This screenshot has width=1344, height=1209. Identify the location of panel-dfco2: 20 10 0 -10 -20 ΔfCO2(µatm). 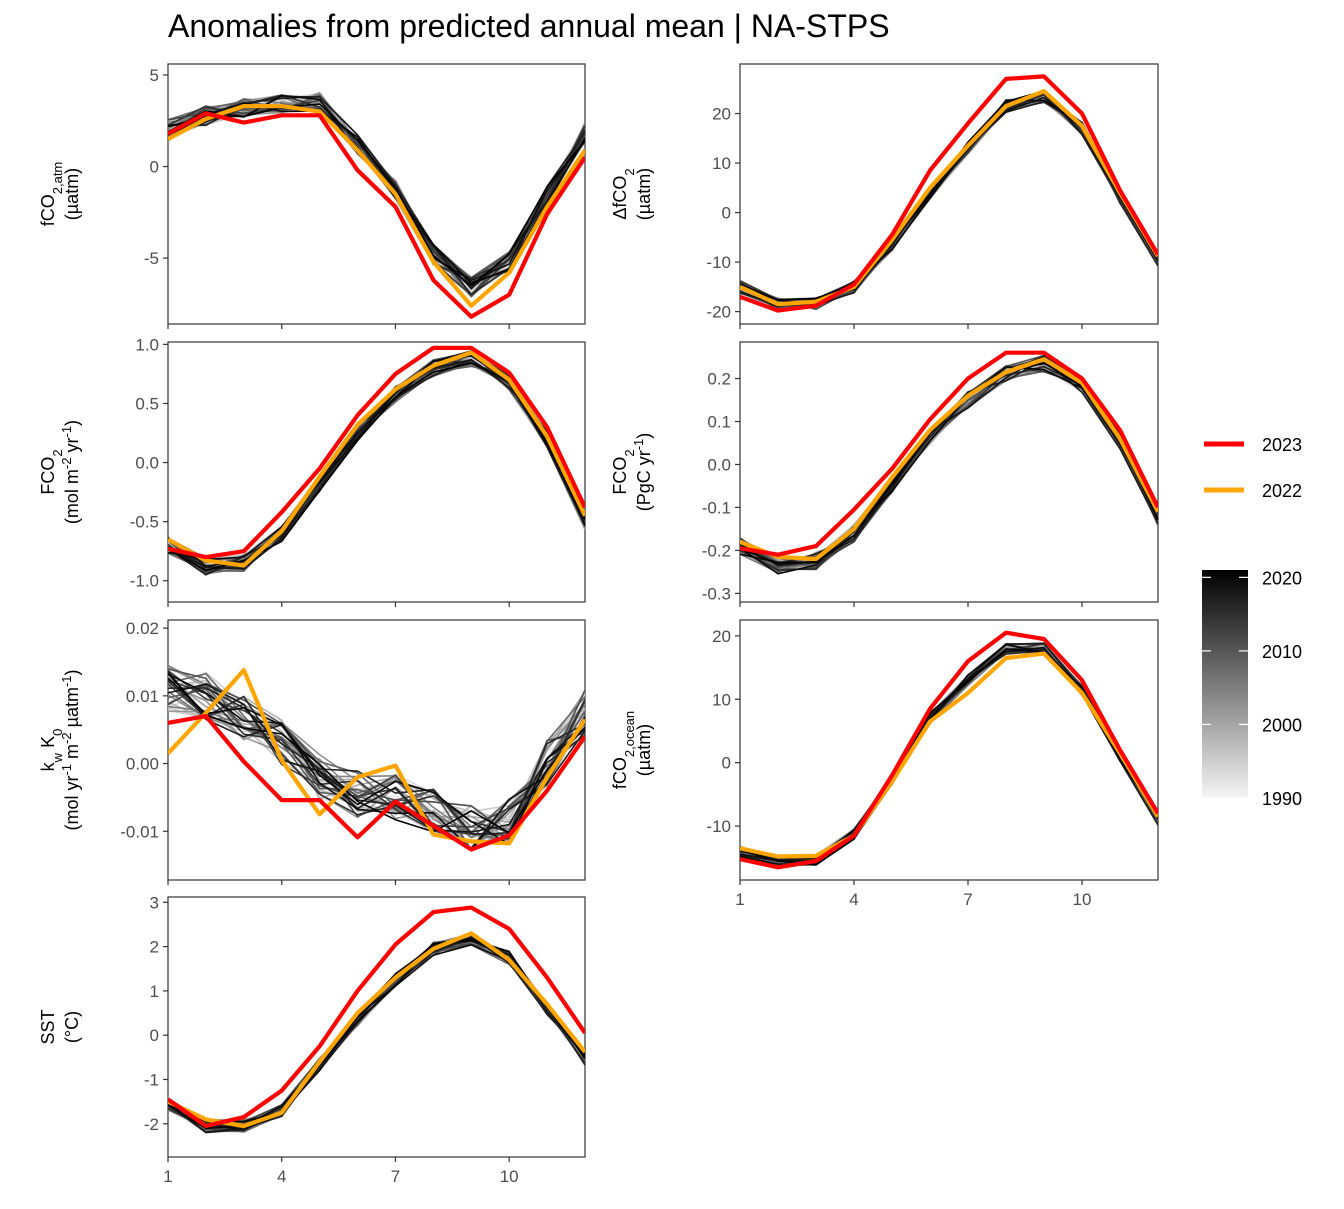
(884, 196).